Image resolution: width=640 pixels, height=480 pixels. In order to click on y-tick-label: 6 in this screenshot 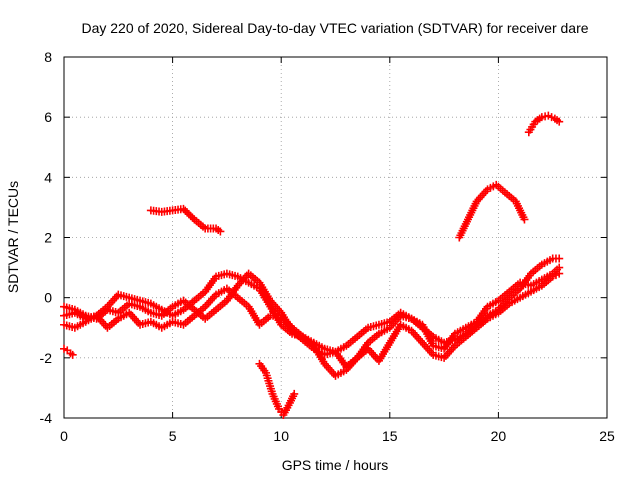, I will do `click(48, 117)`.